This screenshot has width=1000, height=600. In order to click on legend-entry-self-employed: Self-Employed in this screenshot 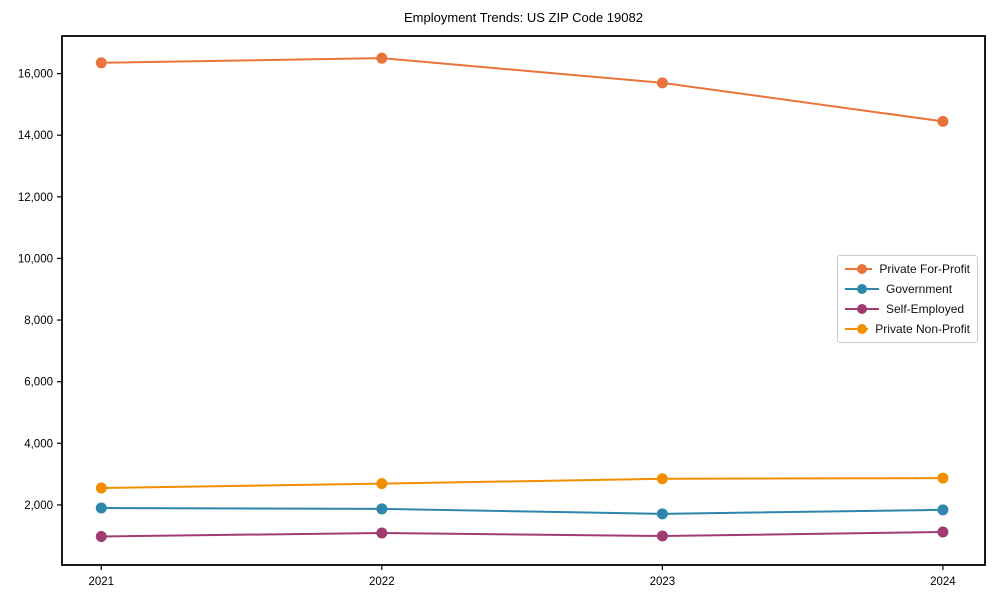, I will do `click(907, 309)`.